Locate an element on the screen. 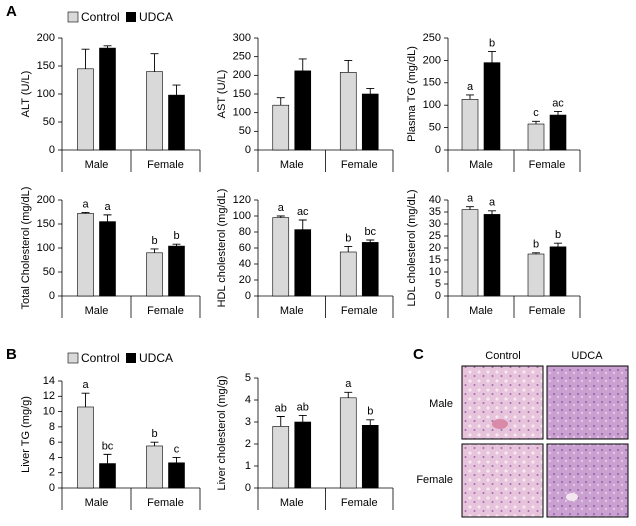  panel-label: C is located at coordinates (418, 354).